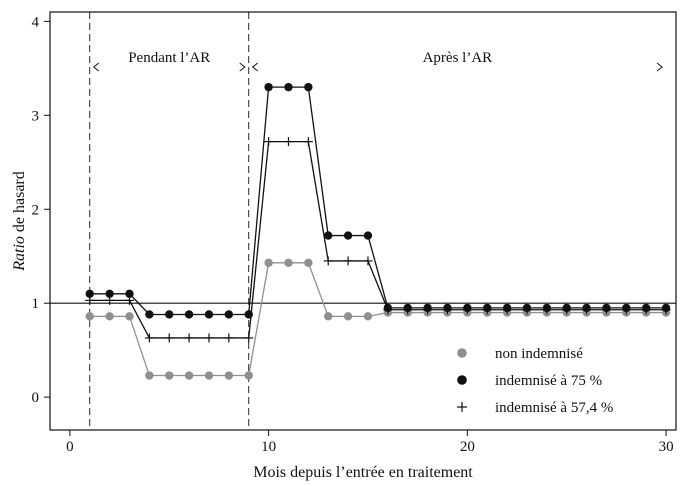 The height and width of the screenshot is (486, 680). I want to click on y-axis-label: Ratio de hasard, so click(19, 221).